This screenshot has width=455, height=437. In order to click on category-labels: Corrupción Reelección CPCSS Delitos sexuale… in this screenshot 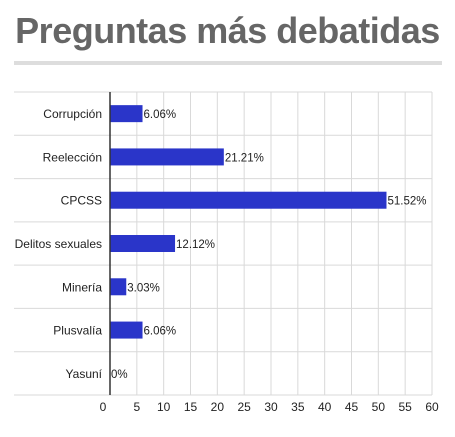, I will do `click(59, 244)`.